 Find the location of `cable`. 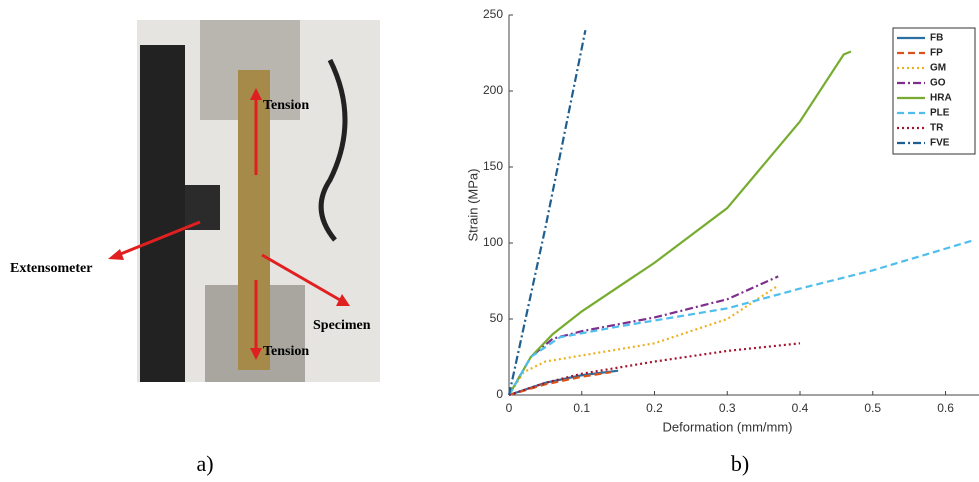

cable is located at coordinates (333, 150).